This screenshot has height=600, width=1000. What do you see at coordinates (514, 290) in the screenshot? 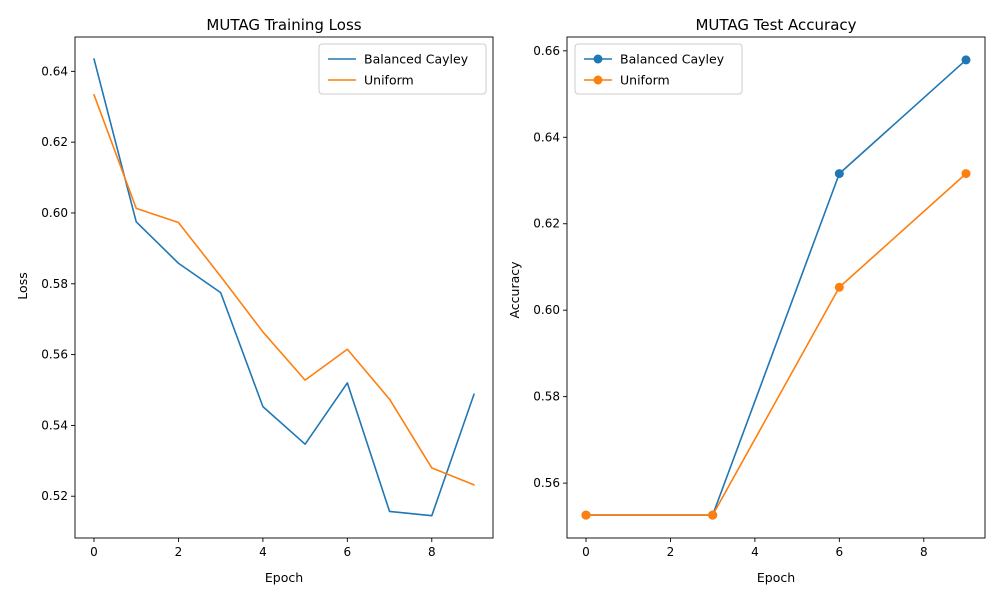
I see `y-axis-label: Accuracy` at bounding box center [514, 290].